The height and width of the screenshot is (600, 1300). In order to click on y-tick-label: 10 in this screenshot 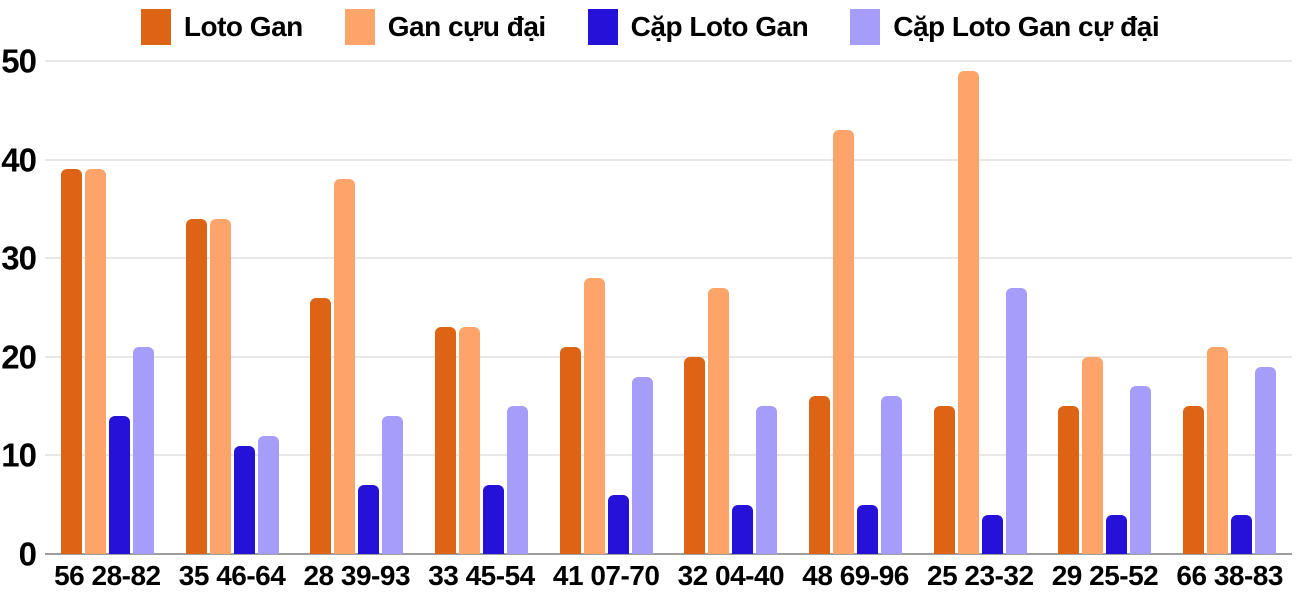, I will do `click(19, 455)`.